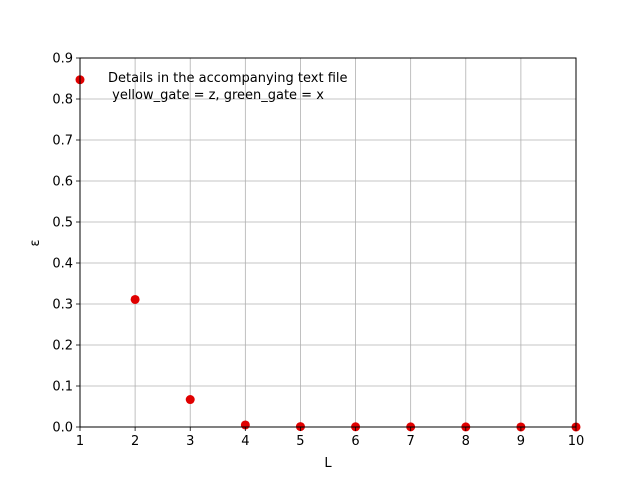  I want to click on x-tick-label: 4, so click(245, 441).